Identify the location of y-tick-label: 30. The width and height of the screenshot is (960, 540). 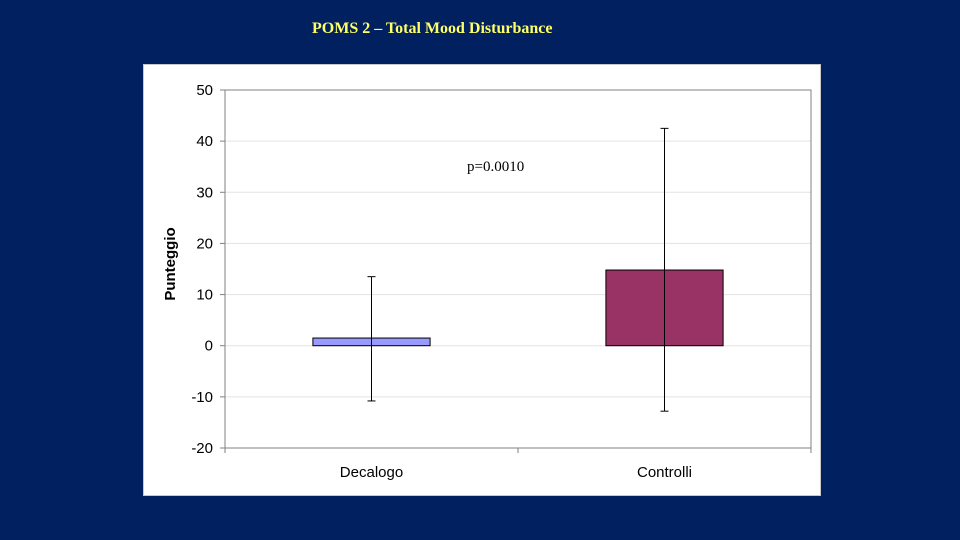
(204, 192).